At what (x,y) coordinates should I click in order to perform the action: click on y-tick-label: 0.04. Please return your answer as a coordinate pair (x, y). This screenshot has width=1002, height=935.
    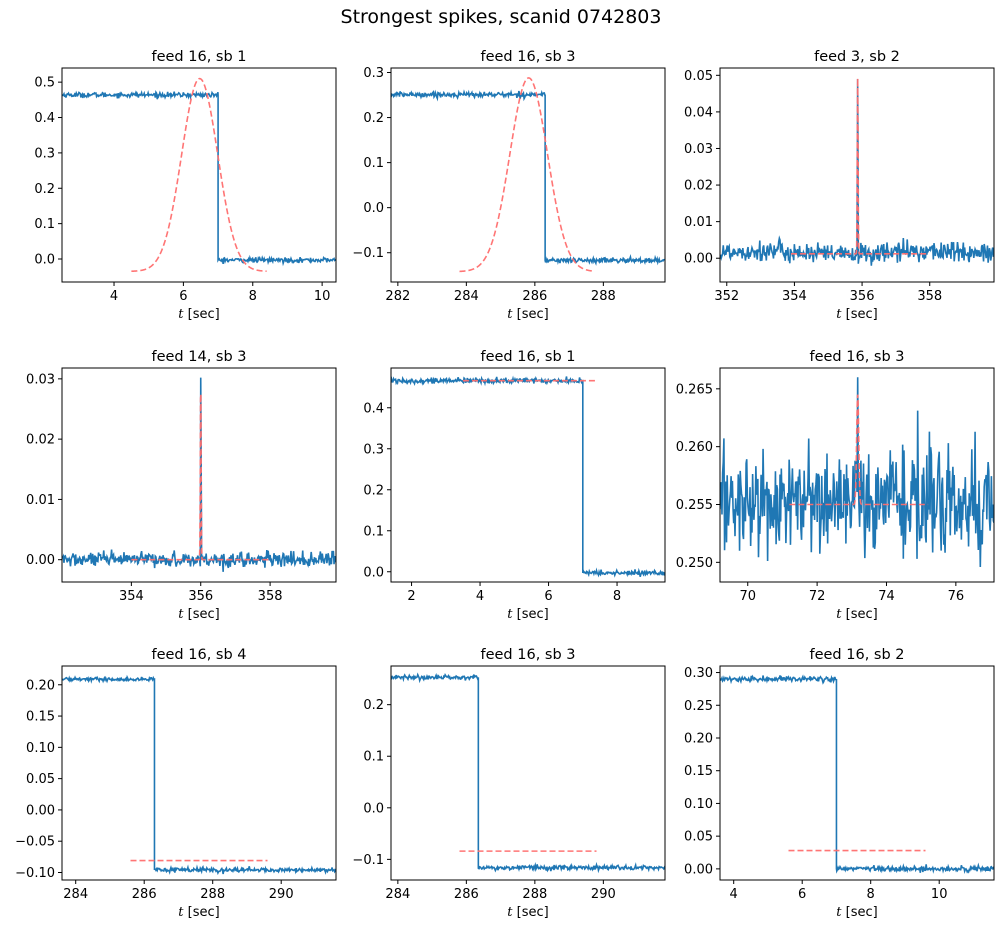
    Looking at the image, I should click on (698, 112).